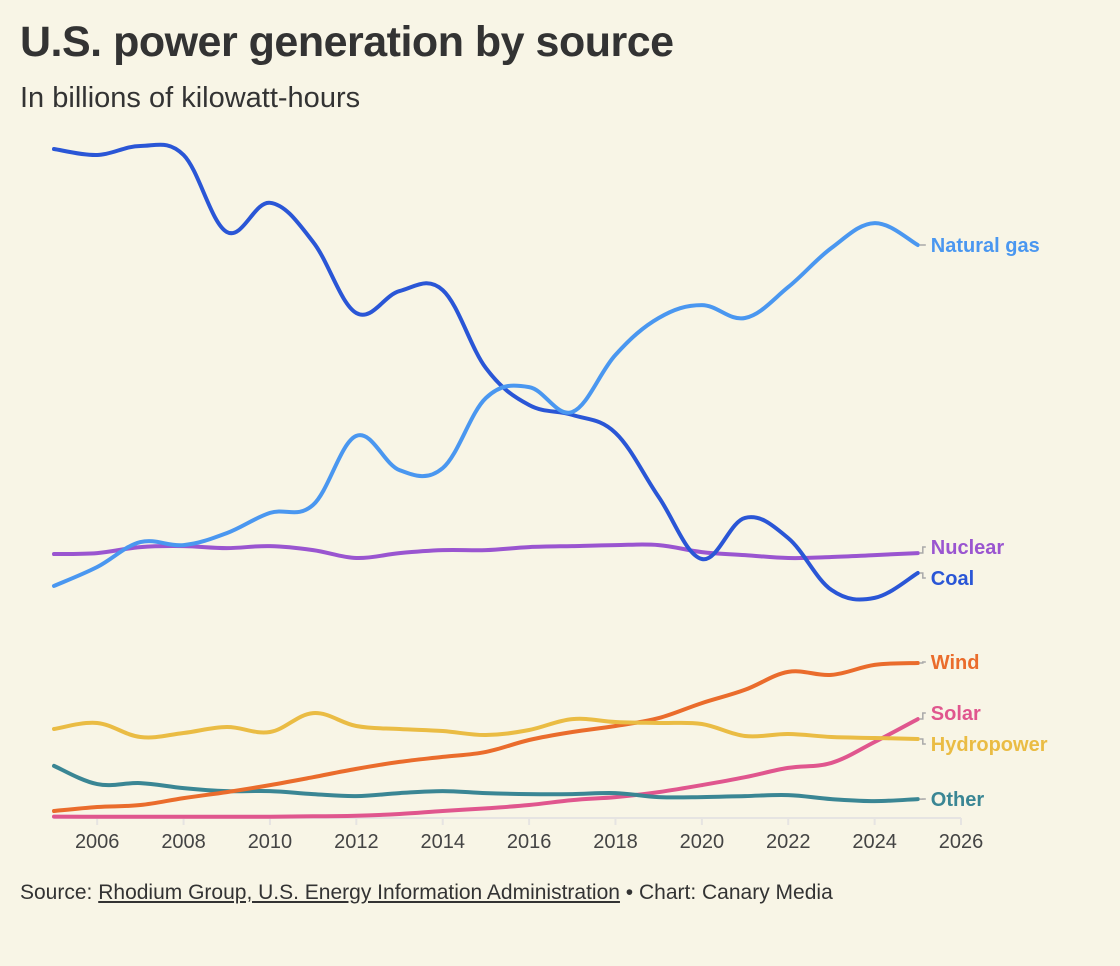  Describe the element at coordinates (922, 716) in the screenshot. I see `label-connector-solar` at that location.